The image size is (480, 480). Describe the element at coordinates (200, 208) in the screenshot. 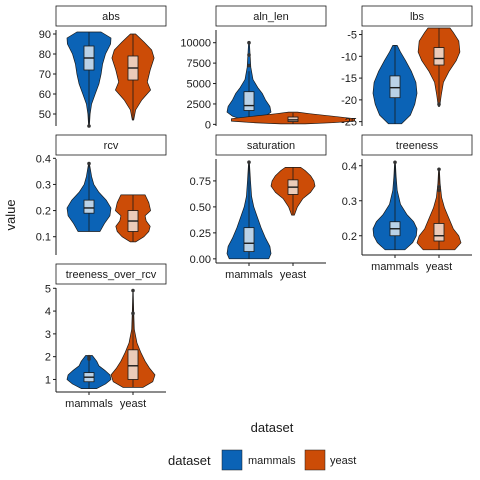

I see `y-tick-label: 0.50` at that location.